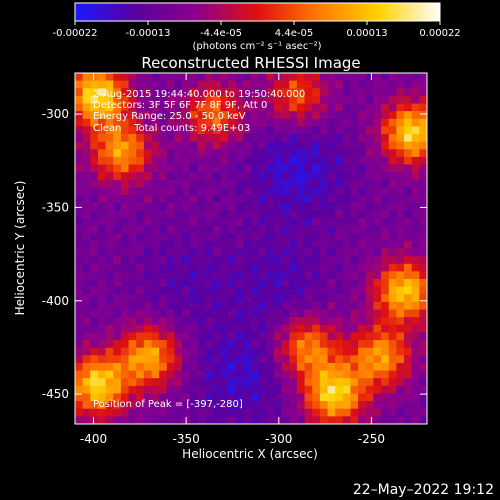 The height and width of the screenshot is (500, 500). What do you see at coordinates (20, 248) in the screenshot?
I see `y-axis-label: Heliocentric Y (arcsec)` at bounding box center [20, 248].